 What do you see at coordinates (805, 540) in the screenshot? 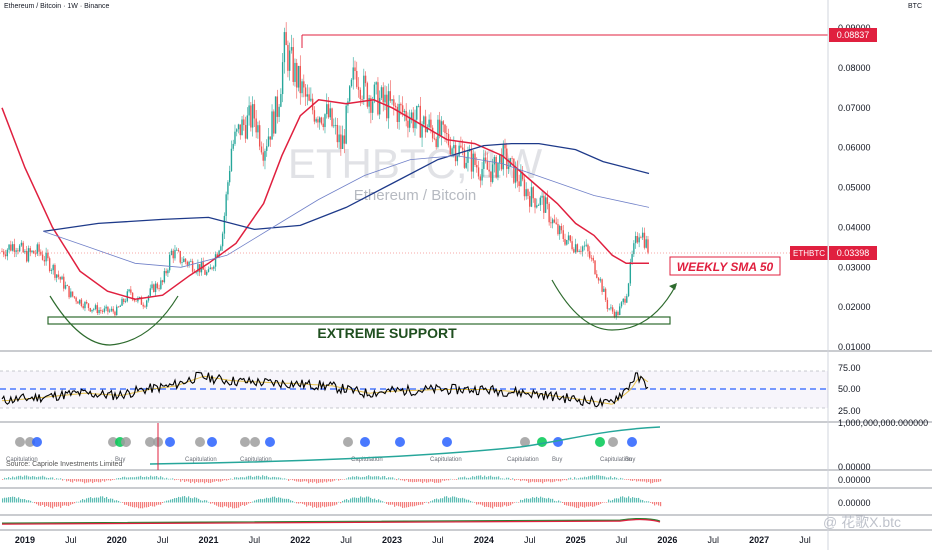
I see `time-tick-label: Jul` at bounding box center [805, 540].